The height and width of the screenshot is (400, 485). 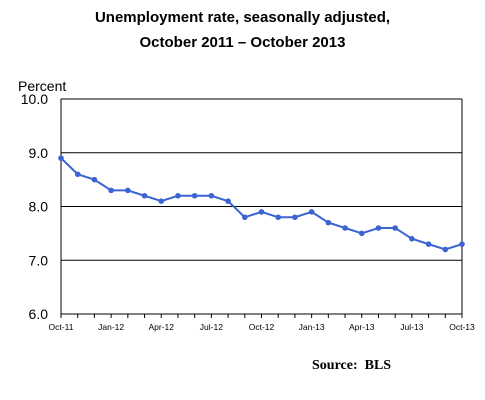 What do you see at coordinates (352, 365) in the screenshot?
I see `source-note: Source: BLS` at bounding box center [352, 365].